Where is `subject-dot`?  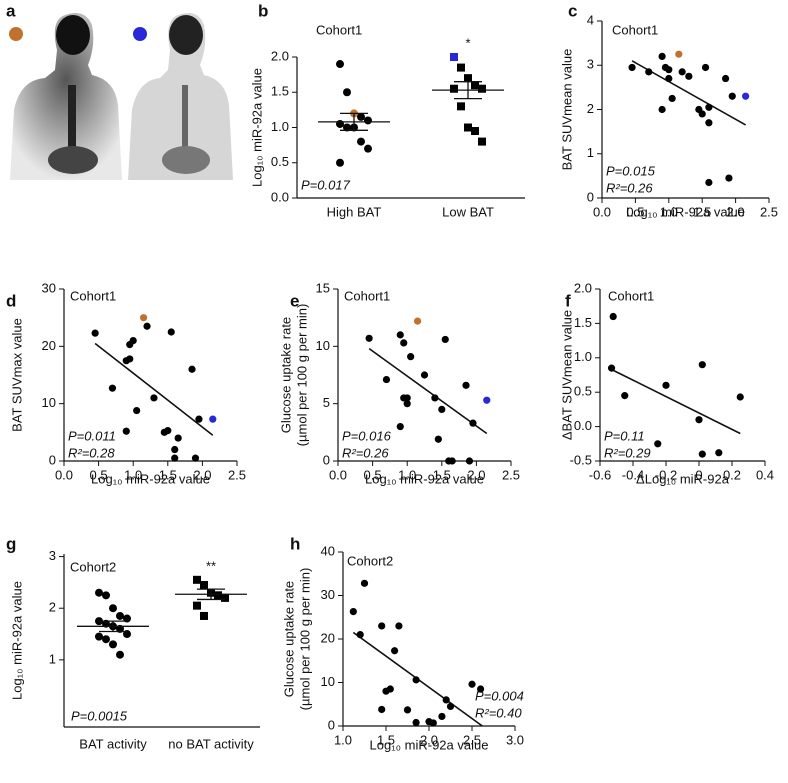 subject-dot is located at coordinates (140, 34).